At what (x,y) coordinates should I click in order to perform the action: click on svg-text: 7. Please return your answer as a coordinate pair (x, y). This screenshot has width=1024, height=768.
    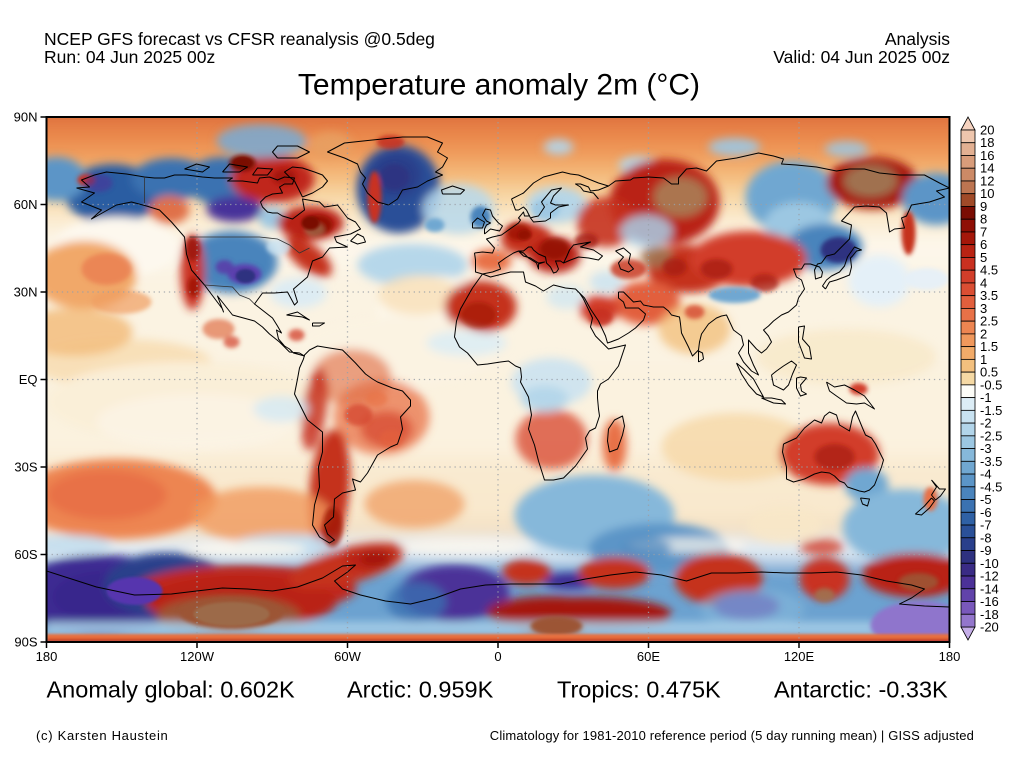
    Looking at the image, I should click on (983, 231).